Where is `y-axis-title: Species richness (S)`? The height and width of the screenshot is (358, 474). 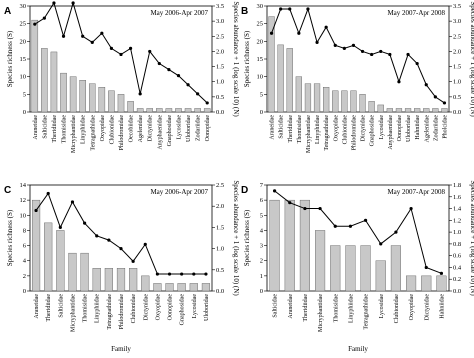
y-axis-title: Species richness (S) is located at coordinates (10, 58).